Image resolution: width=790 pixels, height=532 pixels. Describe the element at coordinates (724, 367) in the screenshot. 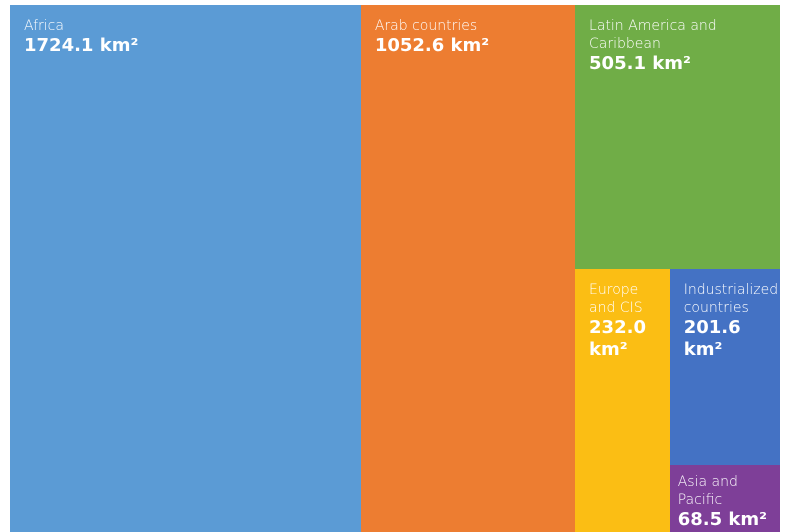

I see `tile: Industrialized countries 201.6 km²` at that location.